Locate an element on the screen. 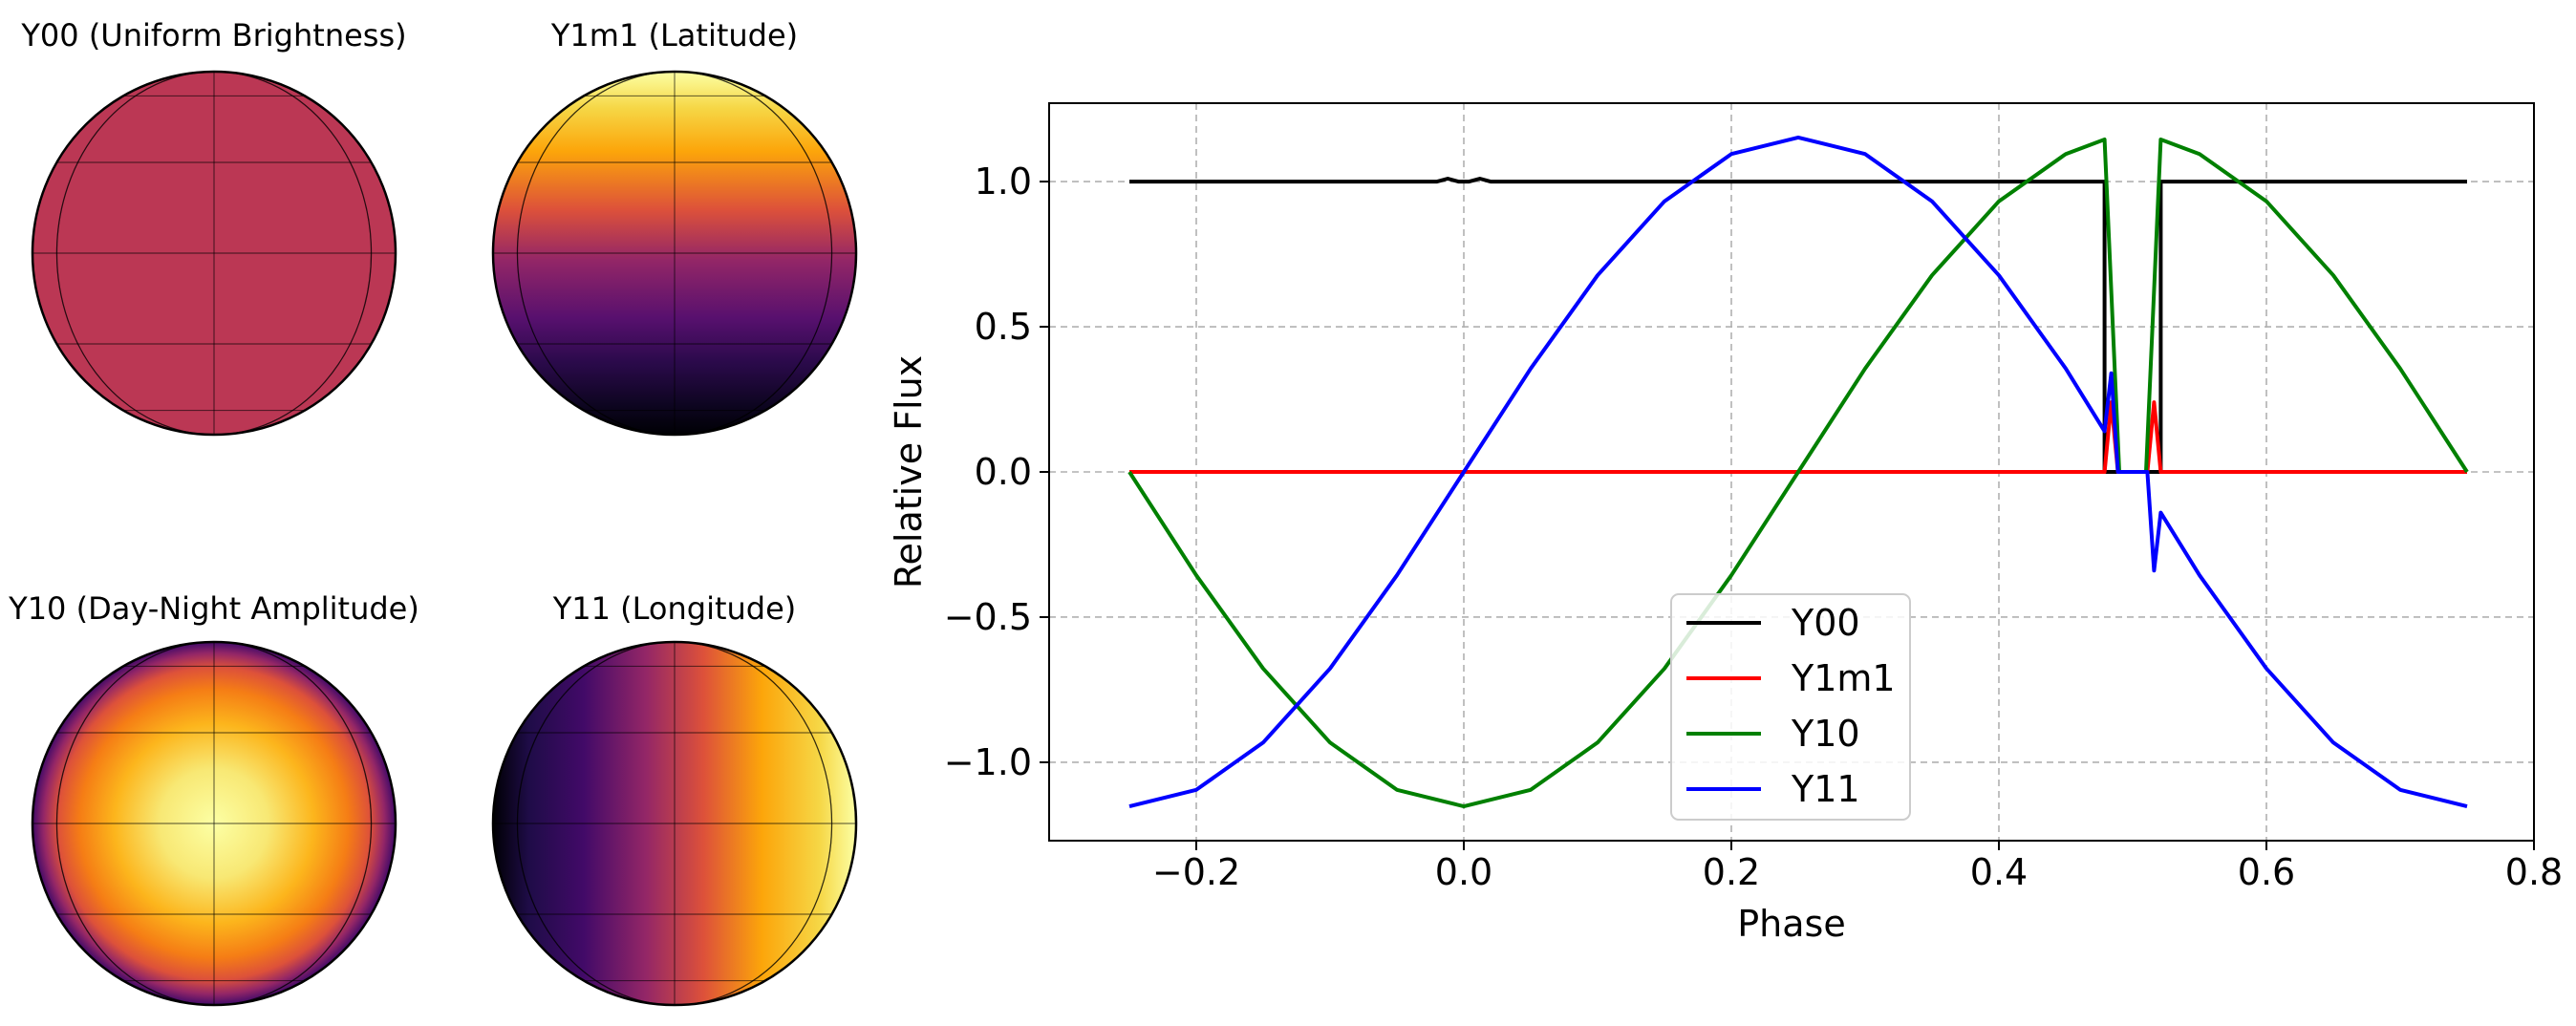 The height and width of the screenshot is (1026, 2576). legend-box is located at coordinates (1790, 707).